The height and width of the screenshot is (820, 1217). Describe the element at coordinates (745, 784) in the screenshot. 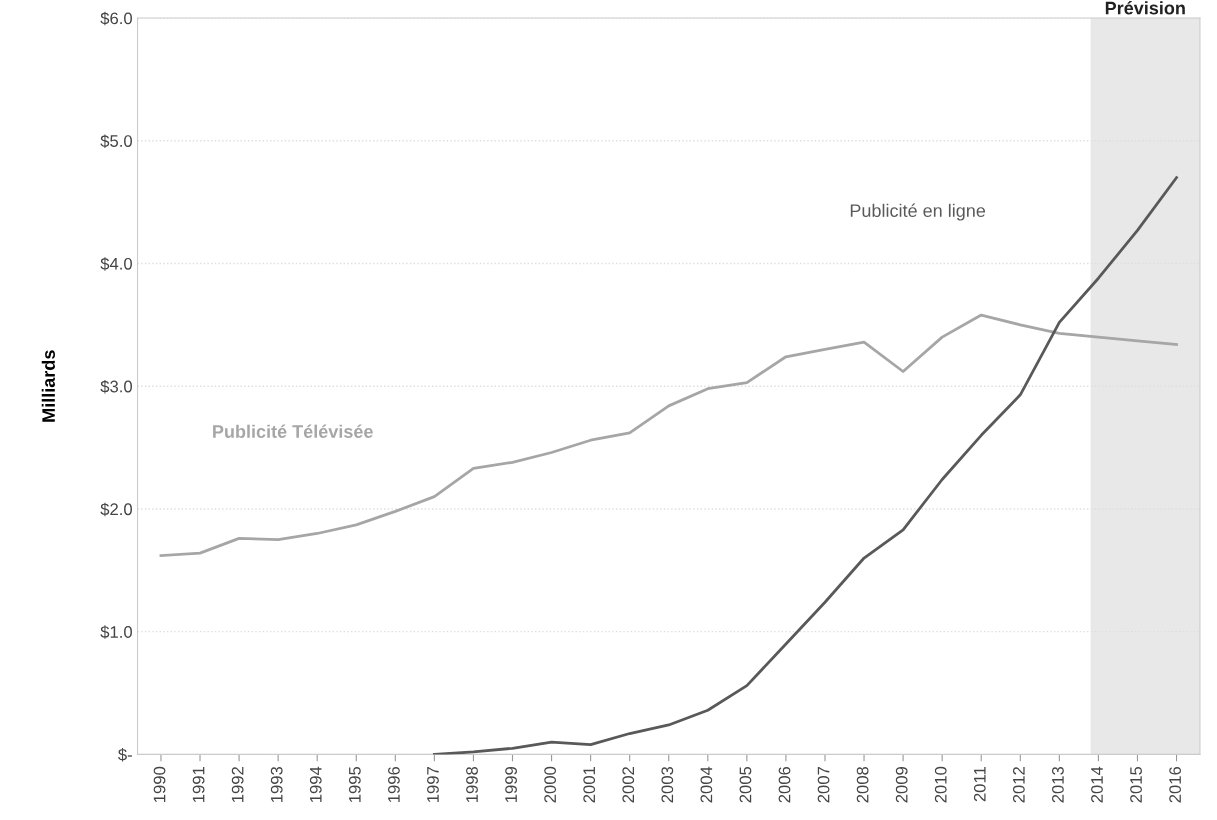

I see `x-tick-label: 2005` at that location.